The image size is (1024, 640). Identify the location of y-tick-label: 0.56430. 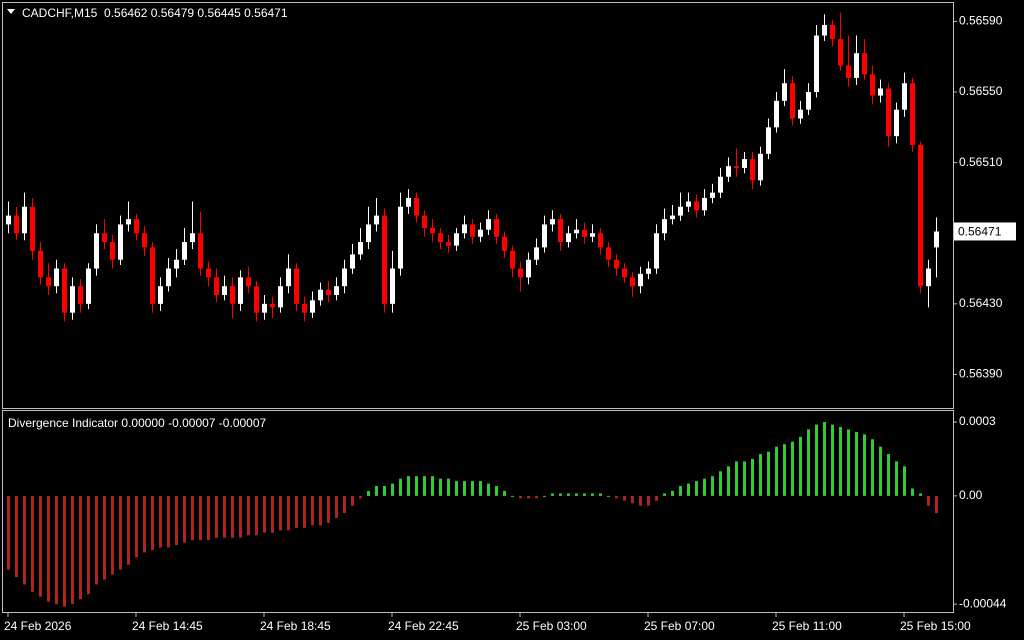
(981, 303).